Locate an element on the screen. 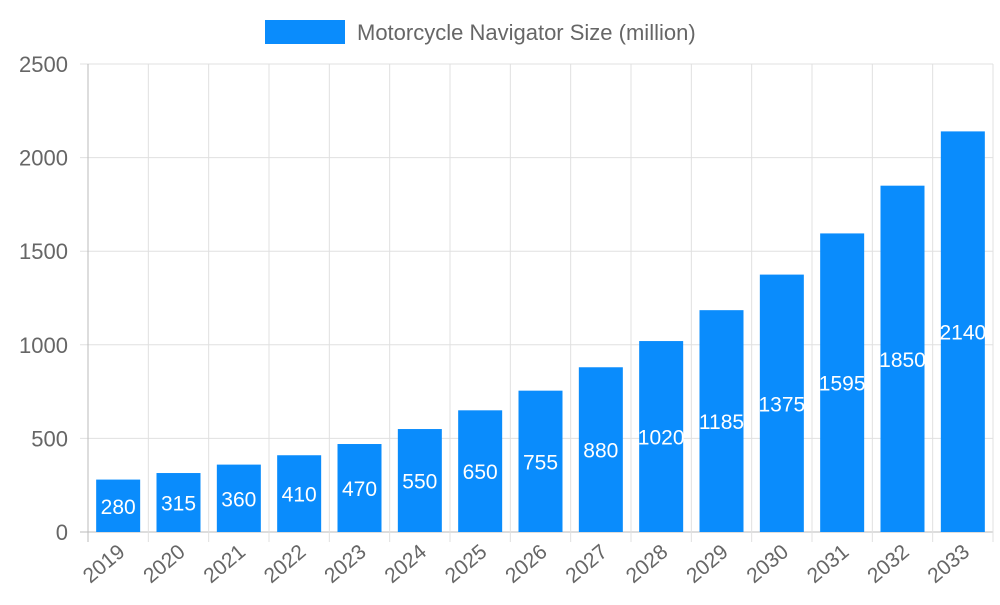  x-tick-label: 2026 is located at coordinates (526, 564).